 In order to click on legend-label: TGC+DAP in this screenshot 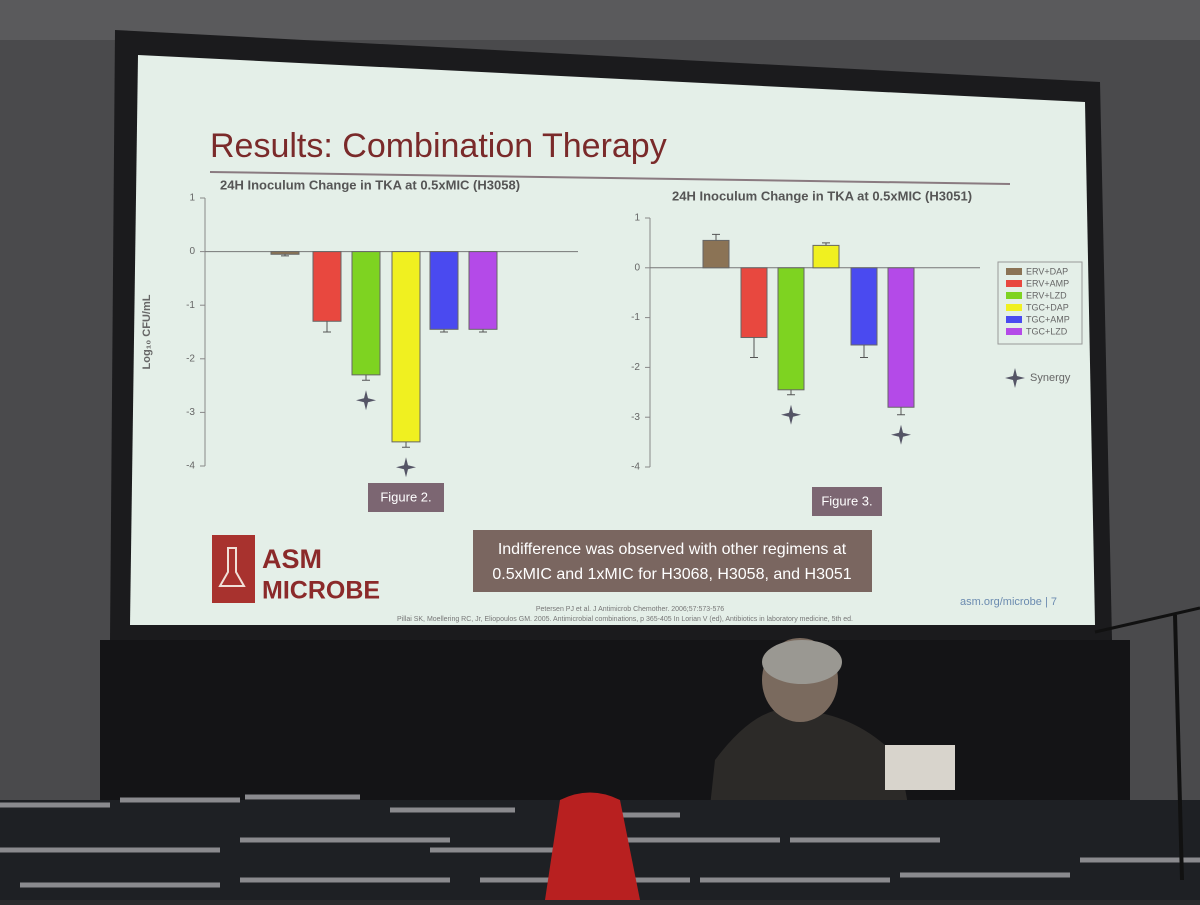, I will do `click(1047, 307)`.